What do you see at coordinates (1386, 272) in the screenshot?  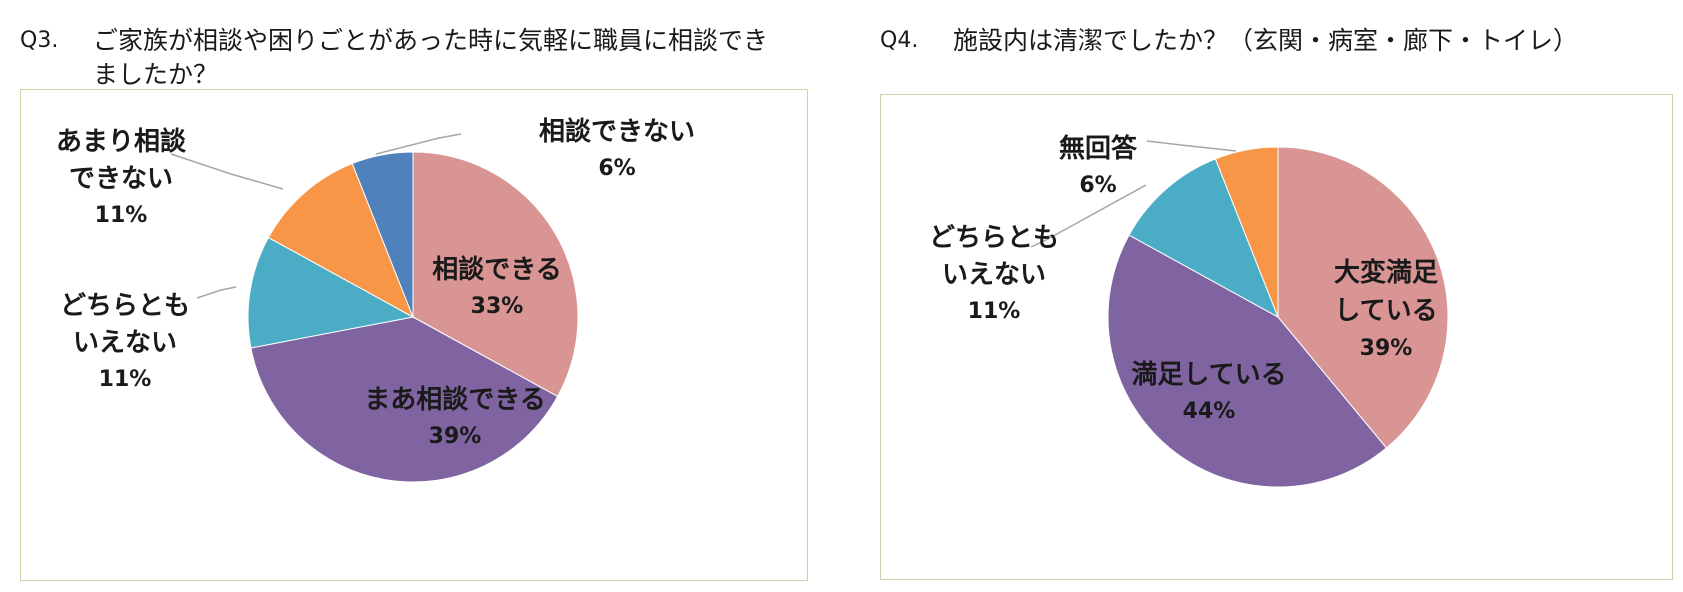 I see `slice-label: 大変満足` at bounding box center [1386, 272].